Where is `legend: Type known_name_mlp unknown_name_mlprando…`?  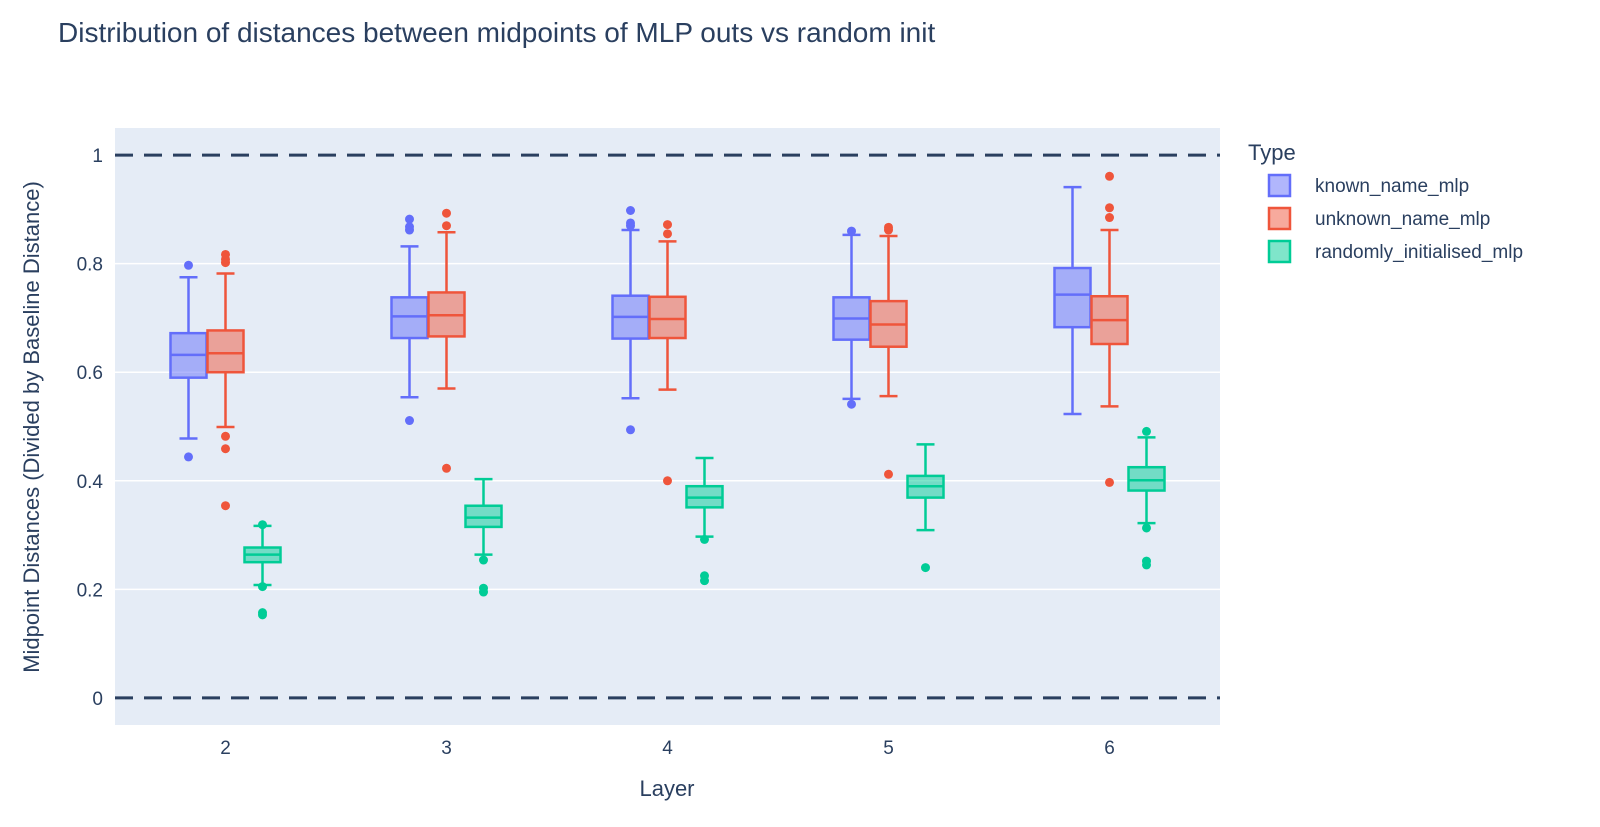
legend: Type known_name_mlp unknown_name_mlprando… is located at coordinates (1385, 202).